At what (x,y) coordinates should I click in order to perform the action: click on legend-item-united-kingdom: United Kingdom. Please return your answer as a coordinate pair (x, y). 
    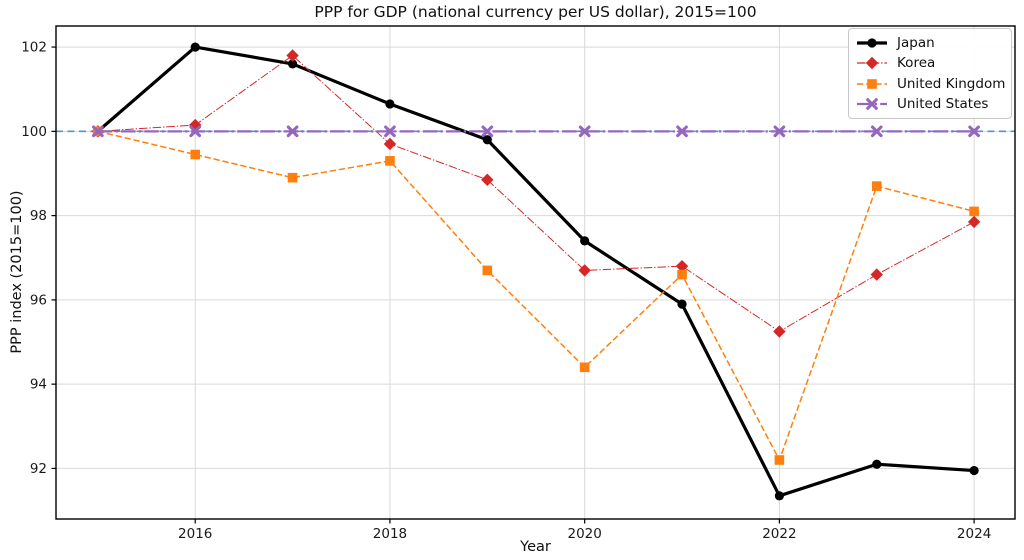
    Looking at the image, I should click on (931, 84).